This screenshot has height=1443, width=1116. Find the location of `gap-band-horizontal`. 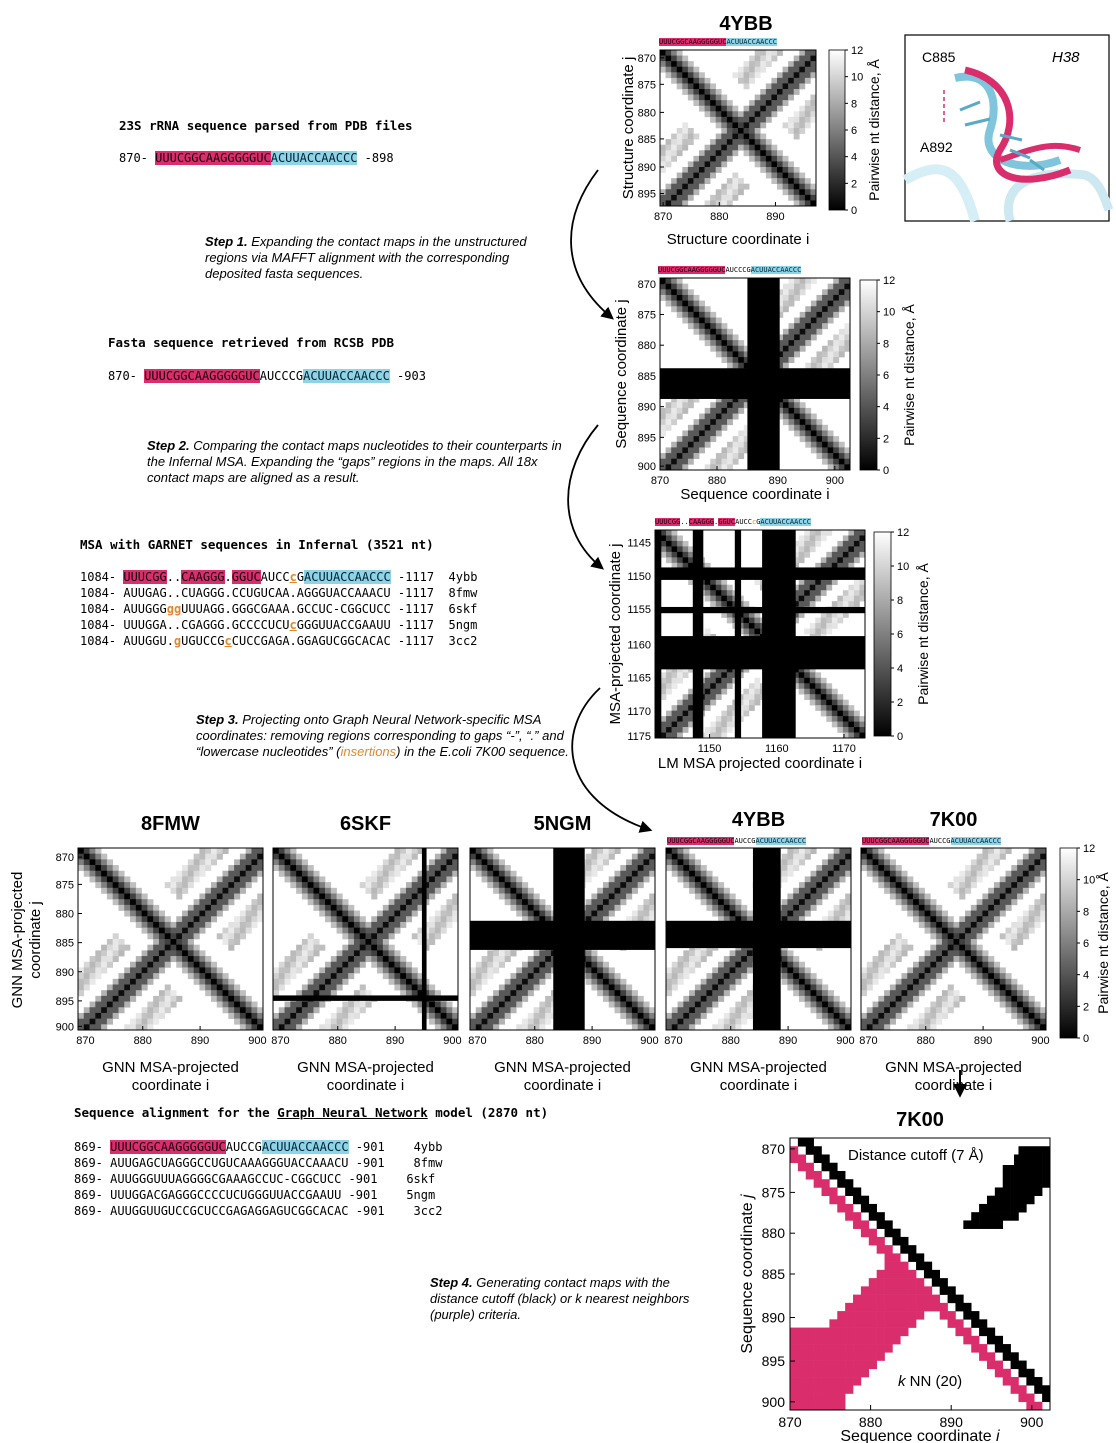

gap-band-horizontal is located at coordinates (760, 653).